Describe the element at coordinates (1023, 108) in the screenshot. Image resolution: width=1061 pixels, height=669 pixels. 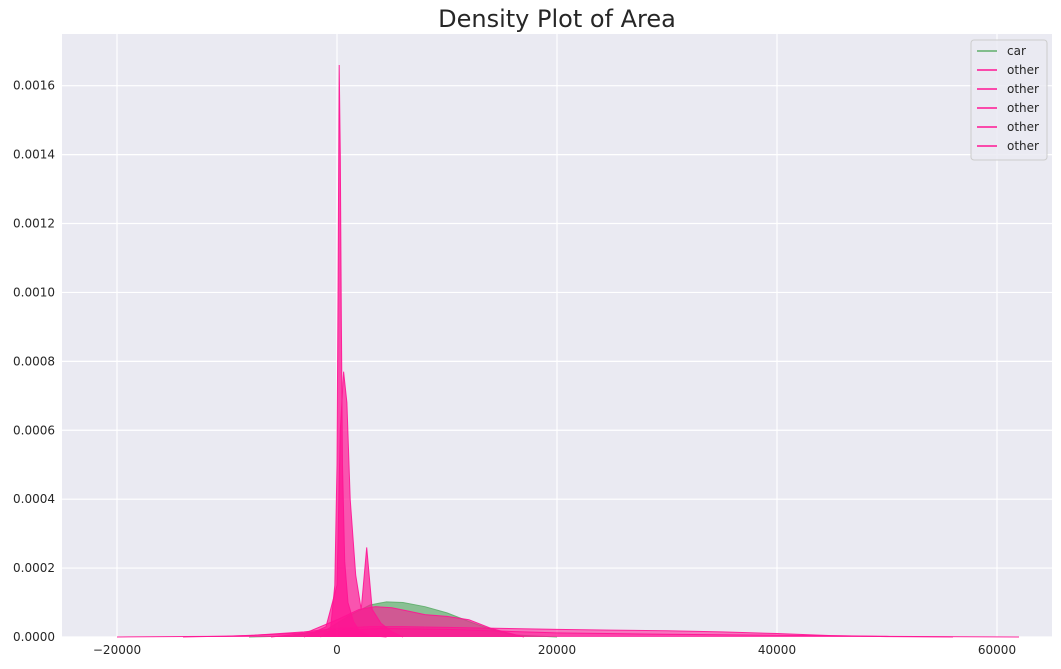
I see `legend-label-3: other` at that location.